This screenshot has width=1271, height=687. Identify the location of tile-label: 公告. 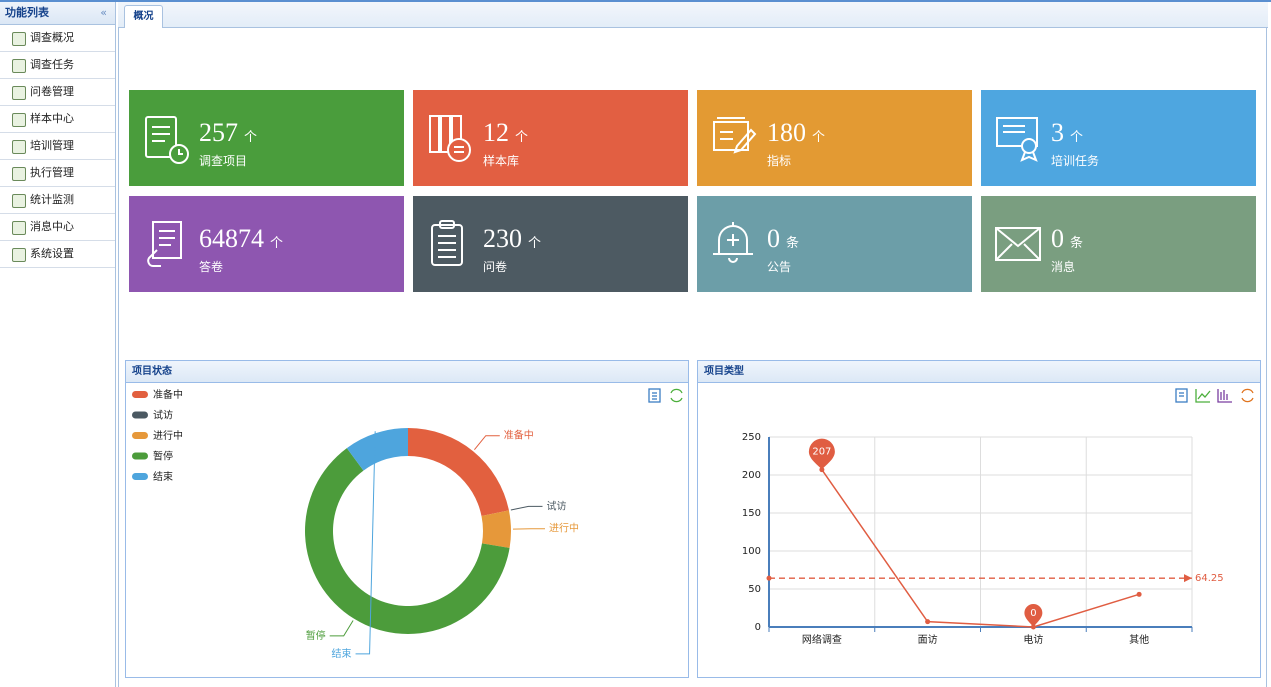
(779, 267).